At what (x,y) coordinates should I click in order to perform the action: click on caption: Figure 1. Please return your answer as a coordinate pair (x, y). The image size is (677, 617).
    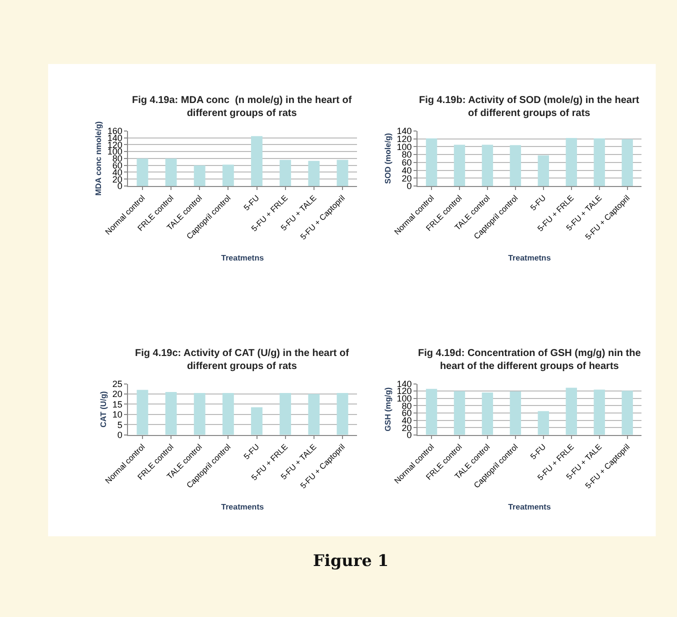
    Looking at the image, I should click on (351, 560).